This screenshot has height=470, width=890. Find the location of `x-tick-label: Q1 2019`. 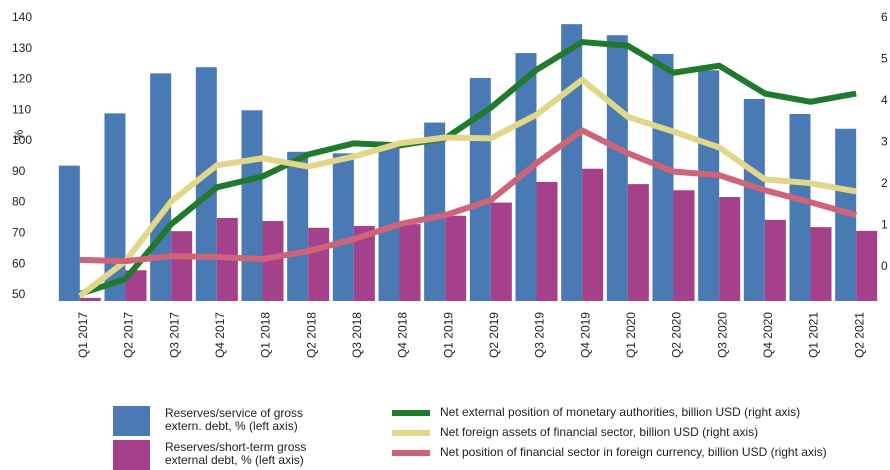

x-tick-label: Q1 2019 is located at coordinates (448, 335).